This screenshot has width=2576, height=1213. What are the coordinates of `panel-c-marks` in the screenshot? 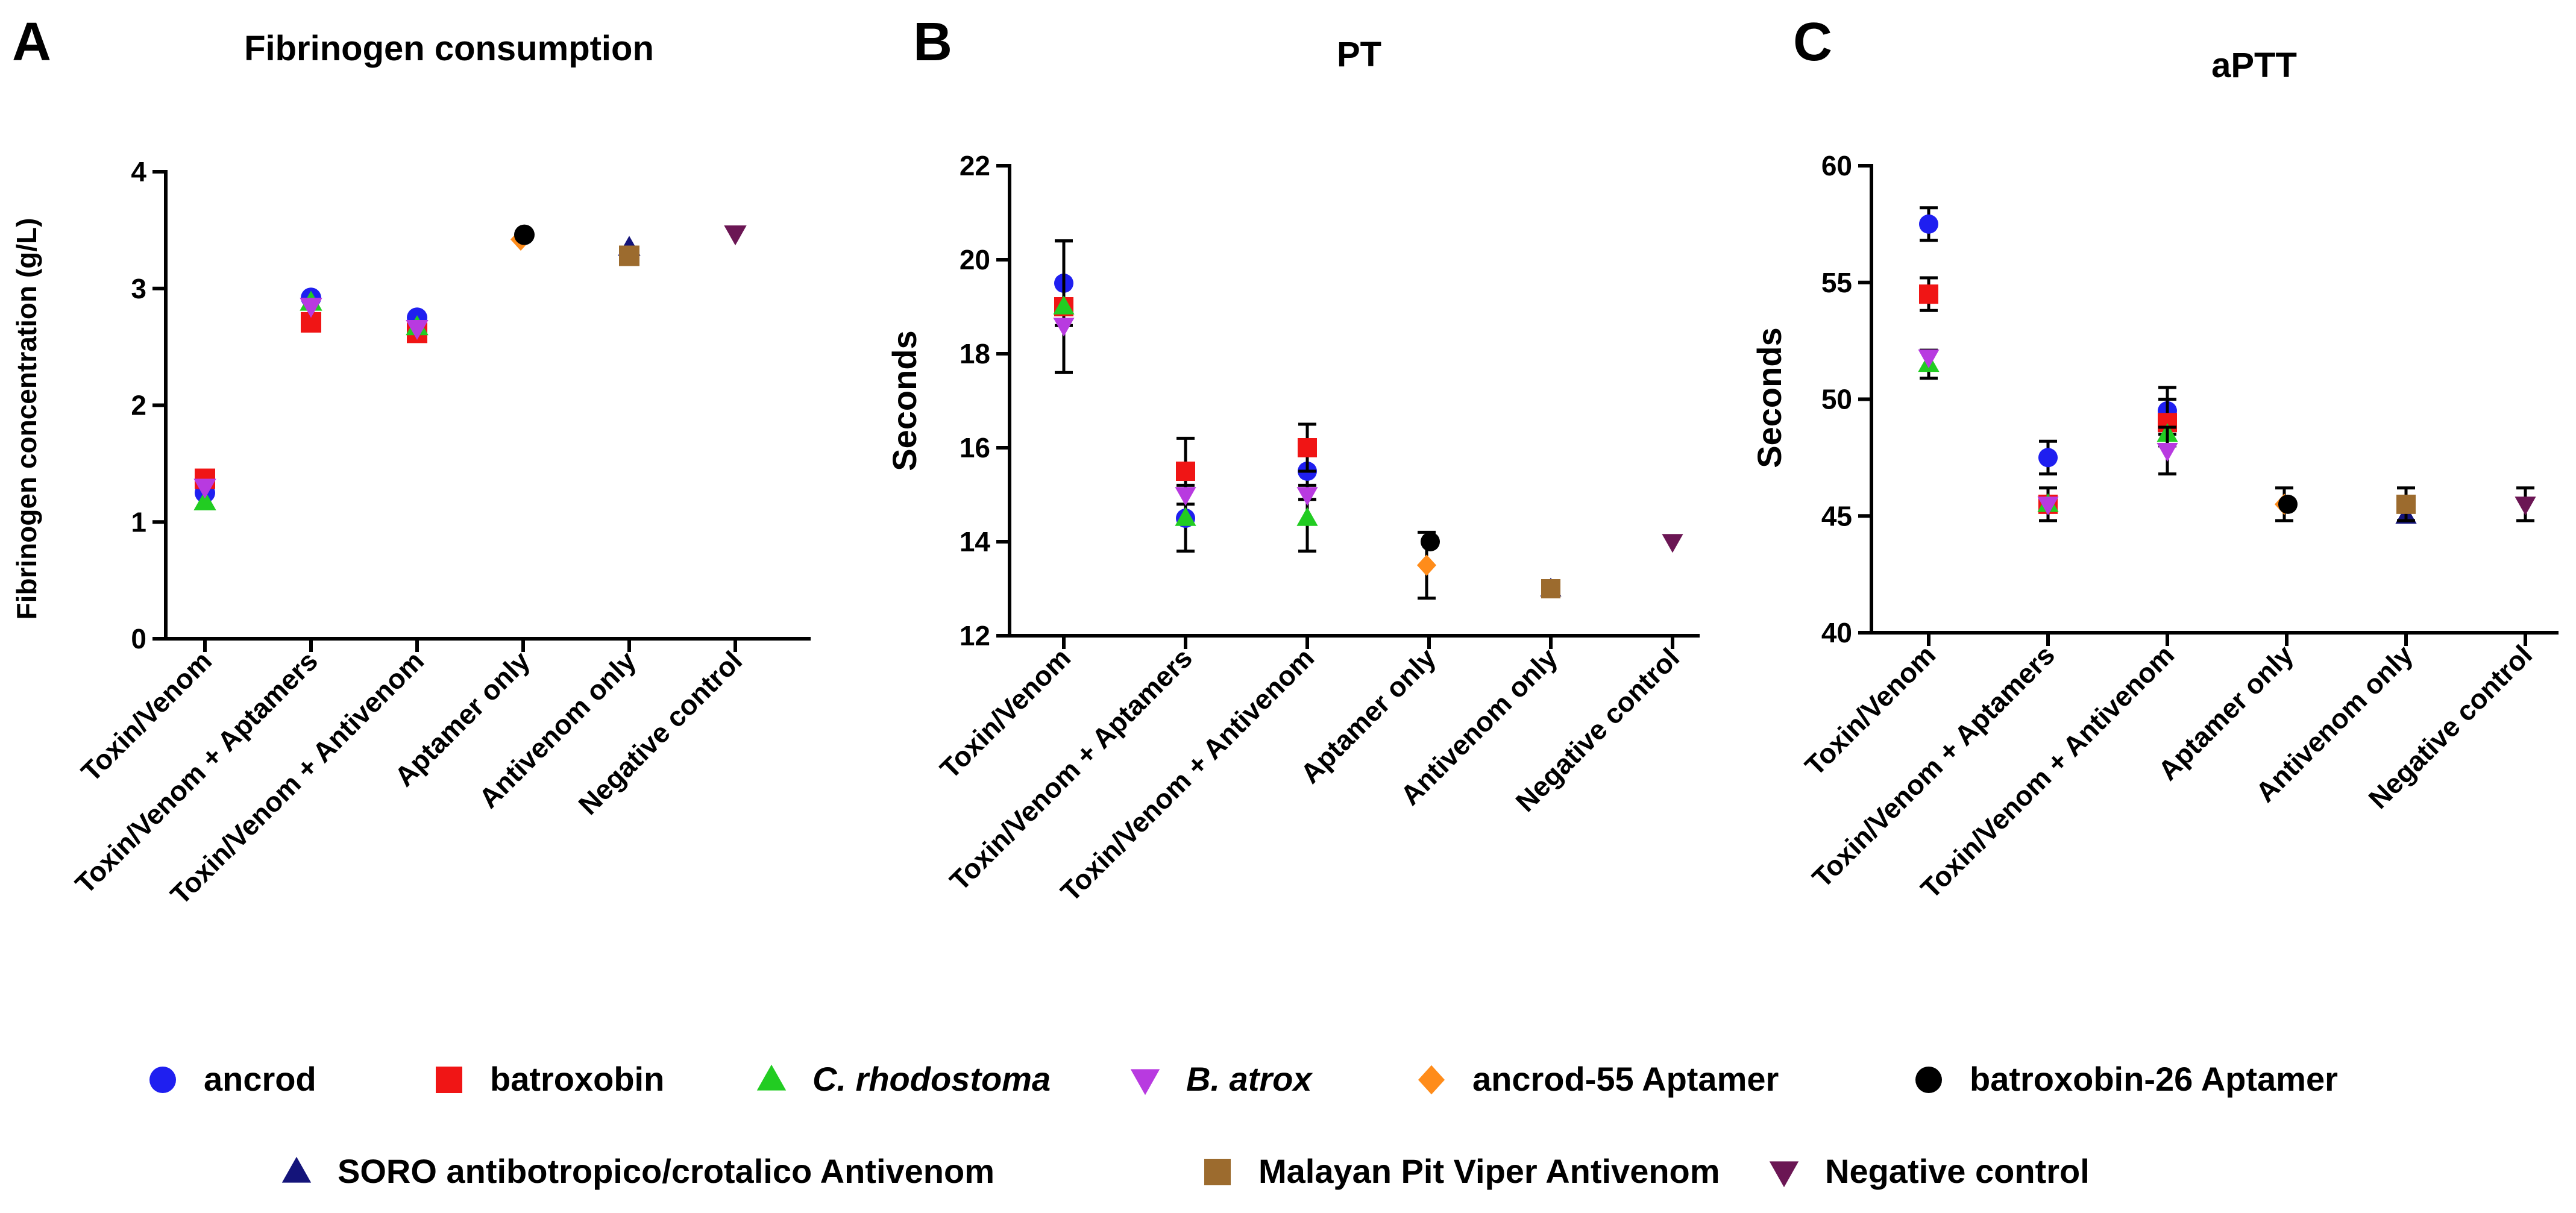 It's located at (2227, 365).